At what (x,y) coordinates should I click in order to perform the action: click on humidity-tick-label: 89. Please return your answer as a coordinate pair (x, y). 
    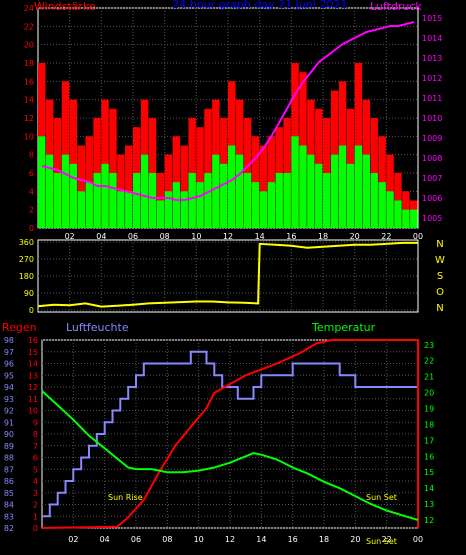
    Looking at the image, I should click on (9, 446).